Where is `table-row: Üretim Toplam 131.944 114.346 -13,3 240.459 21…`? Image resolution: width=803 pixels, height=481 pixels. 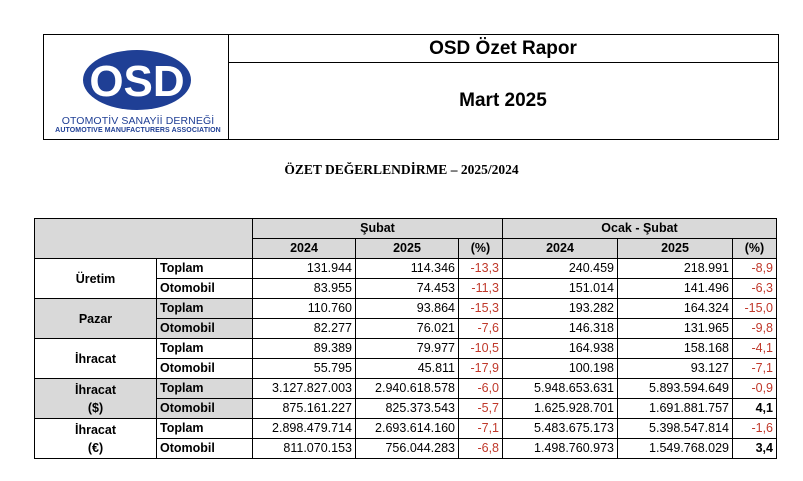
table-row: Üretim Toplam 131.944 114.346 -13,3 240.459 21… is located at coordinates (405, 278).